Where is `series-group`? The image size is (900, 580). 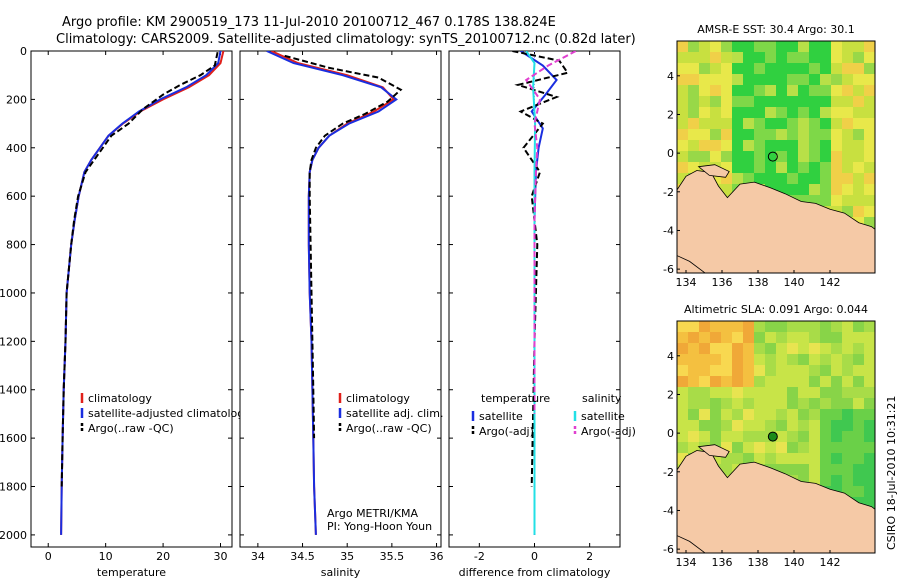 series-group is located at coordinates (544, 293).